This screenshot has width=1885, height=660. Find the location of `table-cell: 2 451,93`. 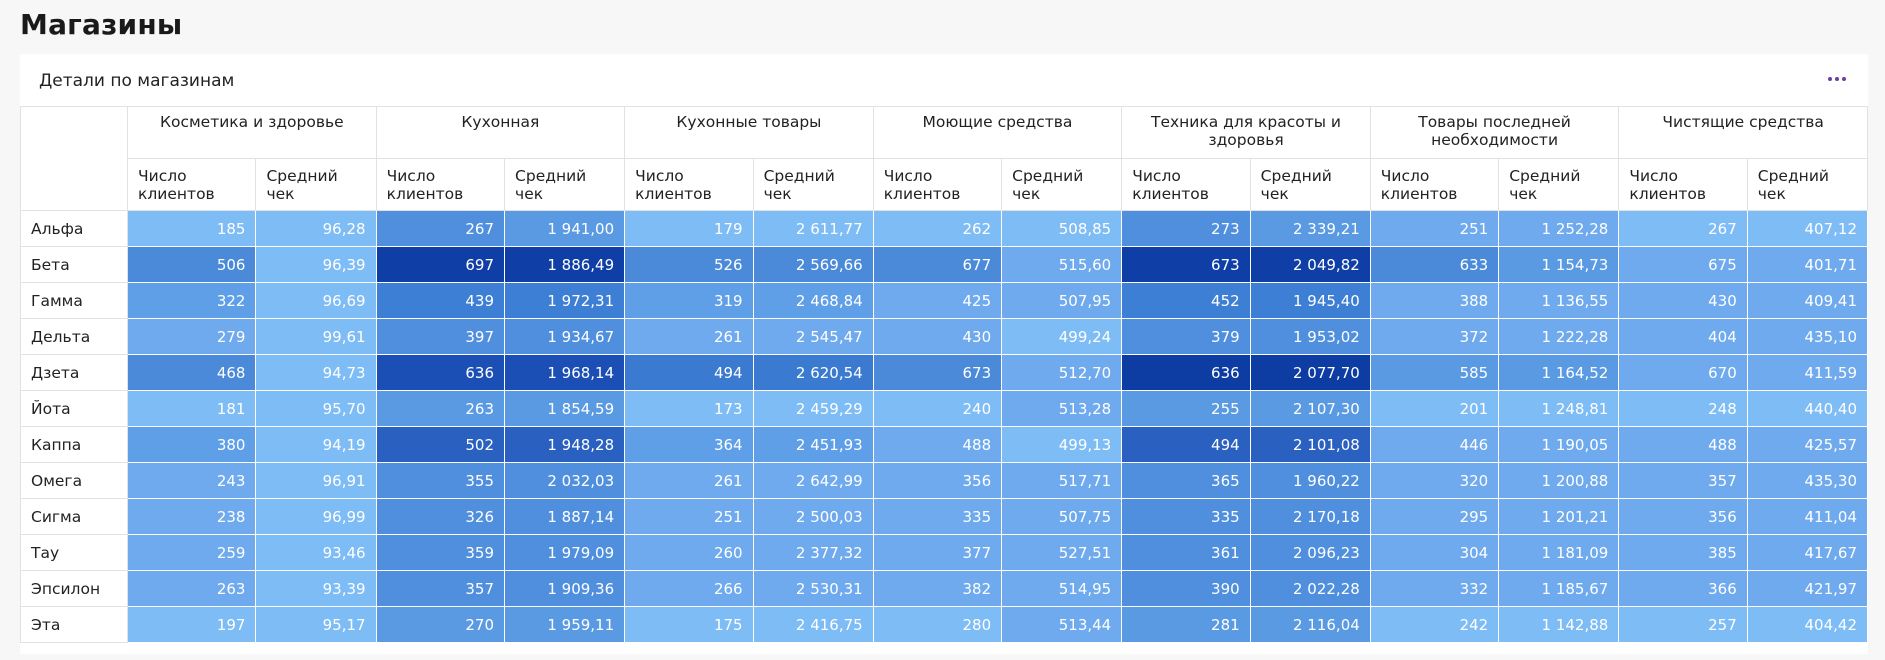

table-cell: 2 451,93 is located at coordinates (813, 444).